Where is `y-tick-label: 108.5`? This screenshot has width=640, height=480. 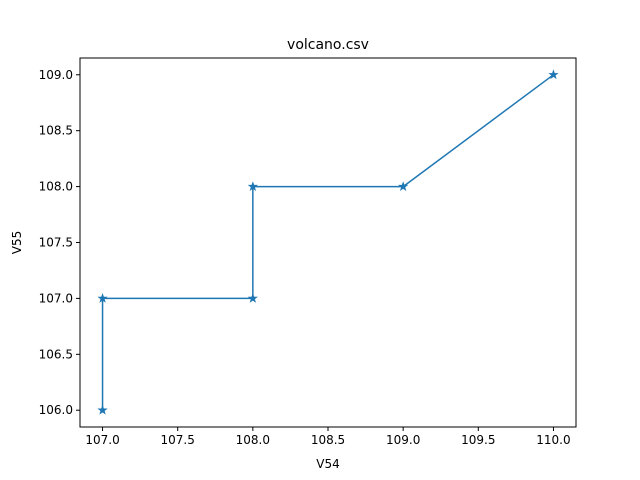
y-tick-label: 108.5 is located at coordinates (56, 131).